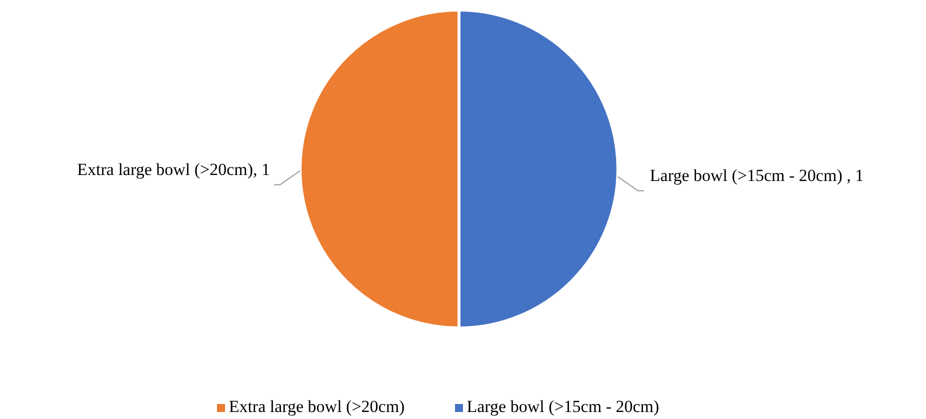 Image resolution: width=926 pixels, height=419 pixels. What do you see at coordinates (173, 169) in the screenshot?
I see `data-label: Extra large bowl (>20cm), 1` at bounding box center [173, 169].